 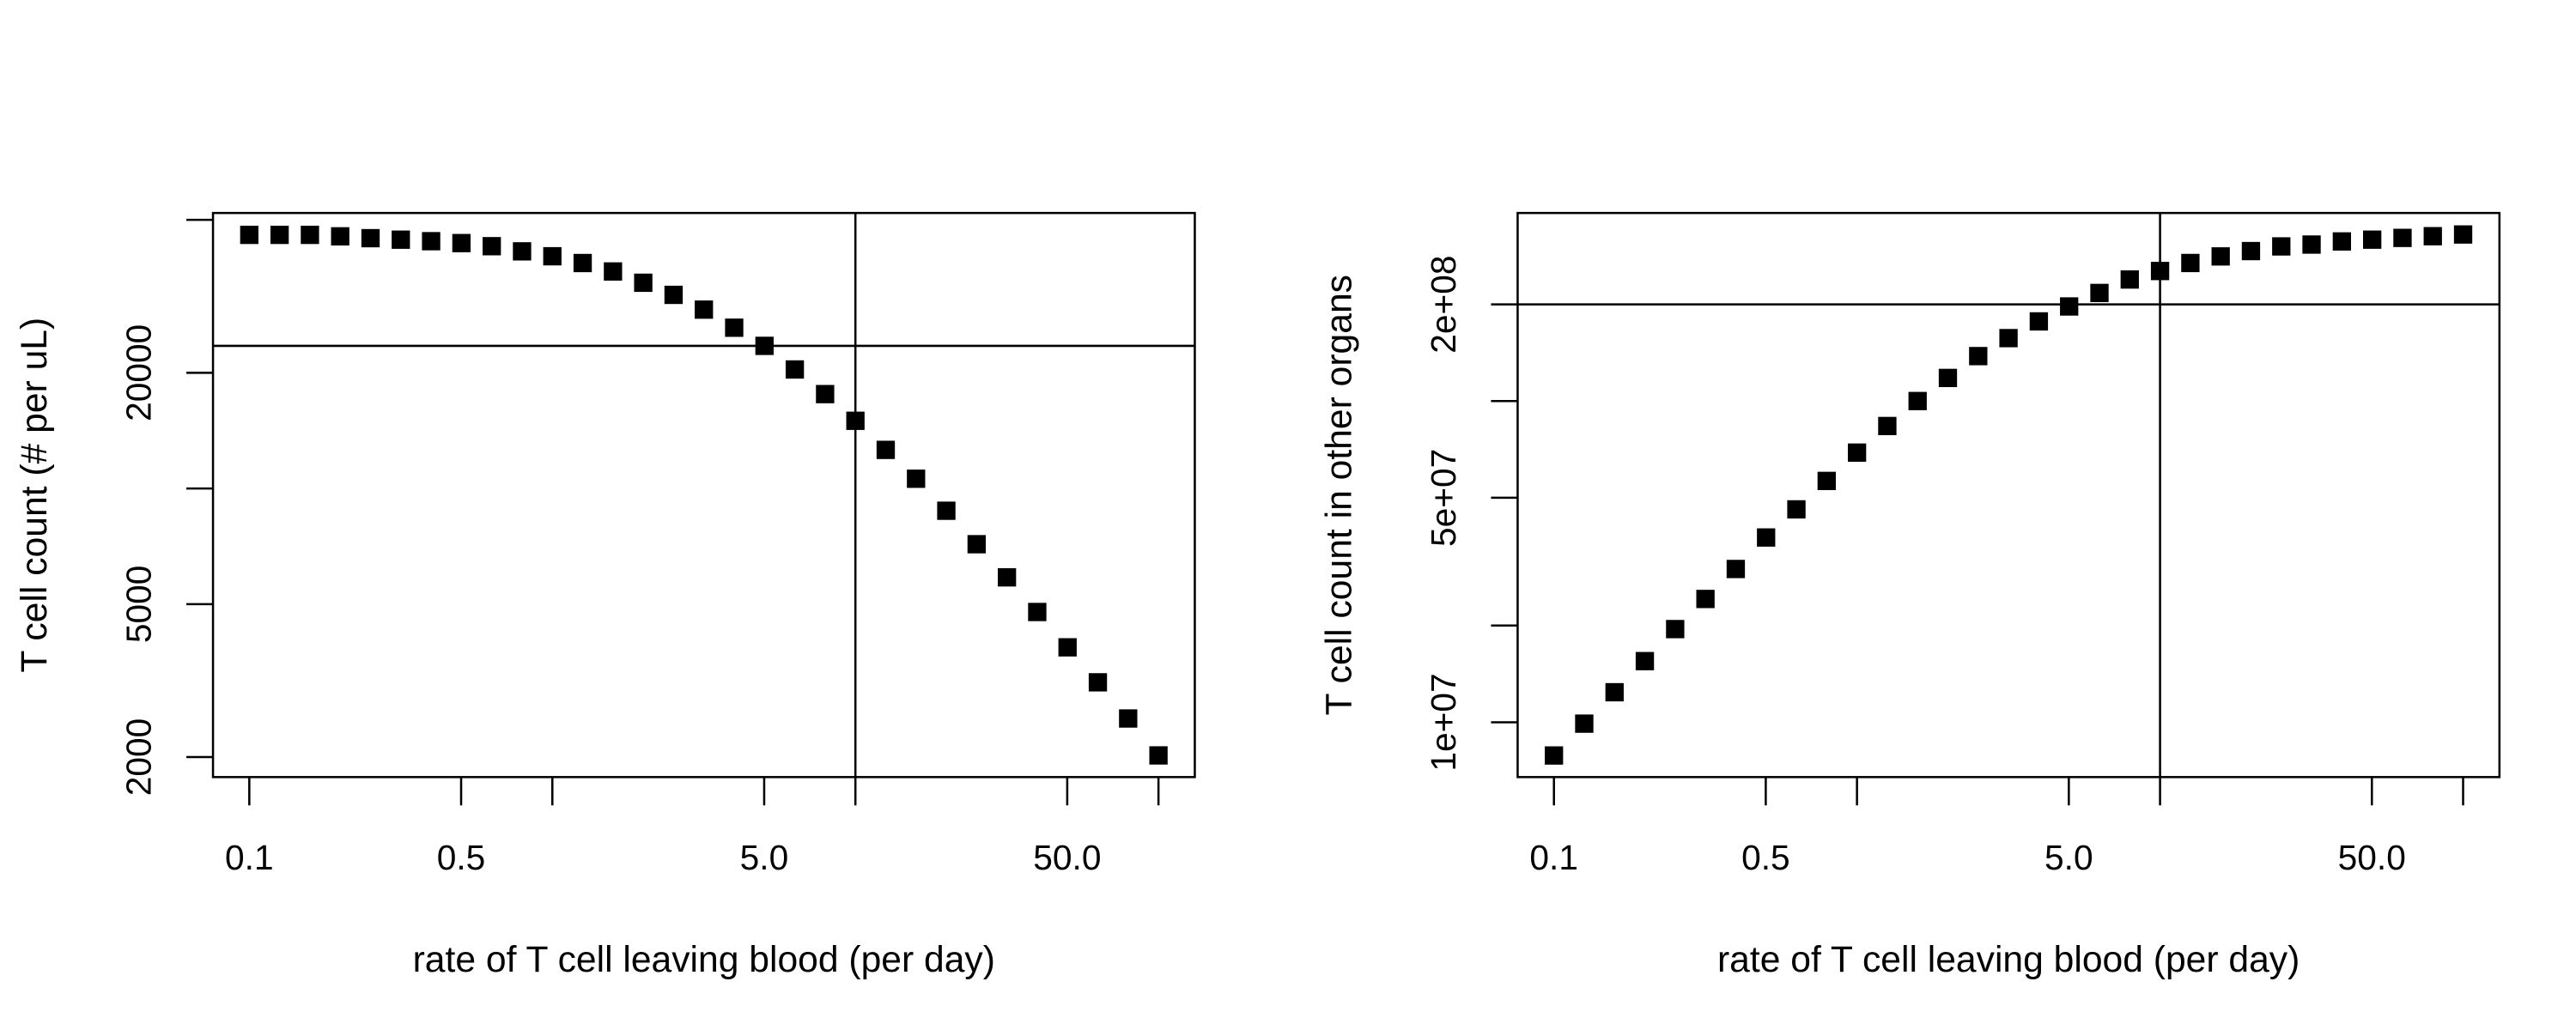 What do you see at coordinates (138, 372) in the screenshot?
I see `y-tick-label: 20000` at bounding box center [138, 372].